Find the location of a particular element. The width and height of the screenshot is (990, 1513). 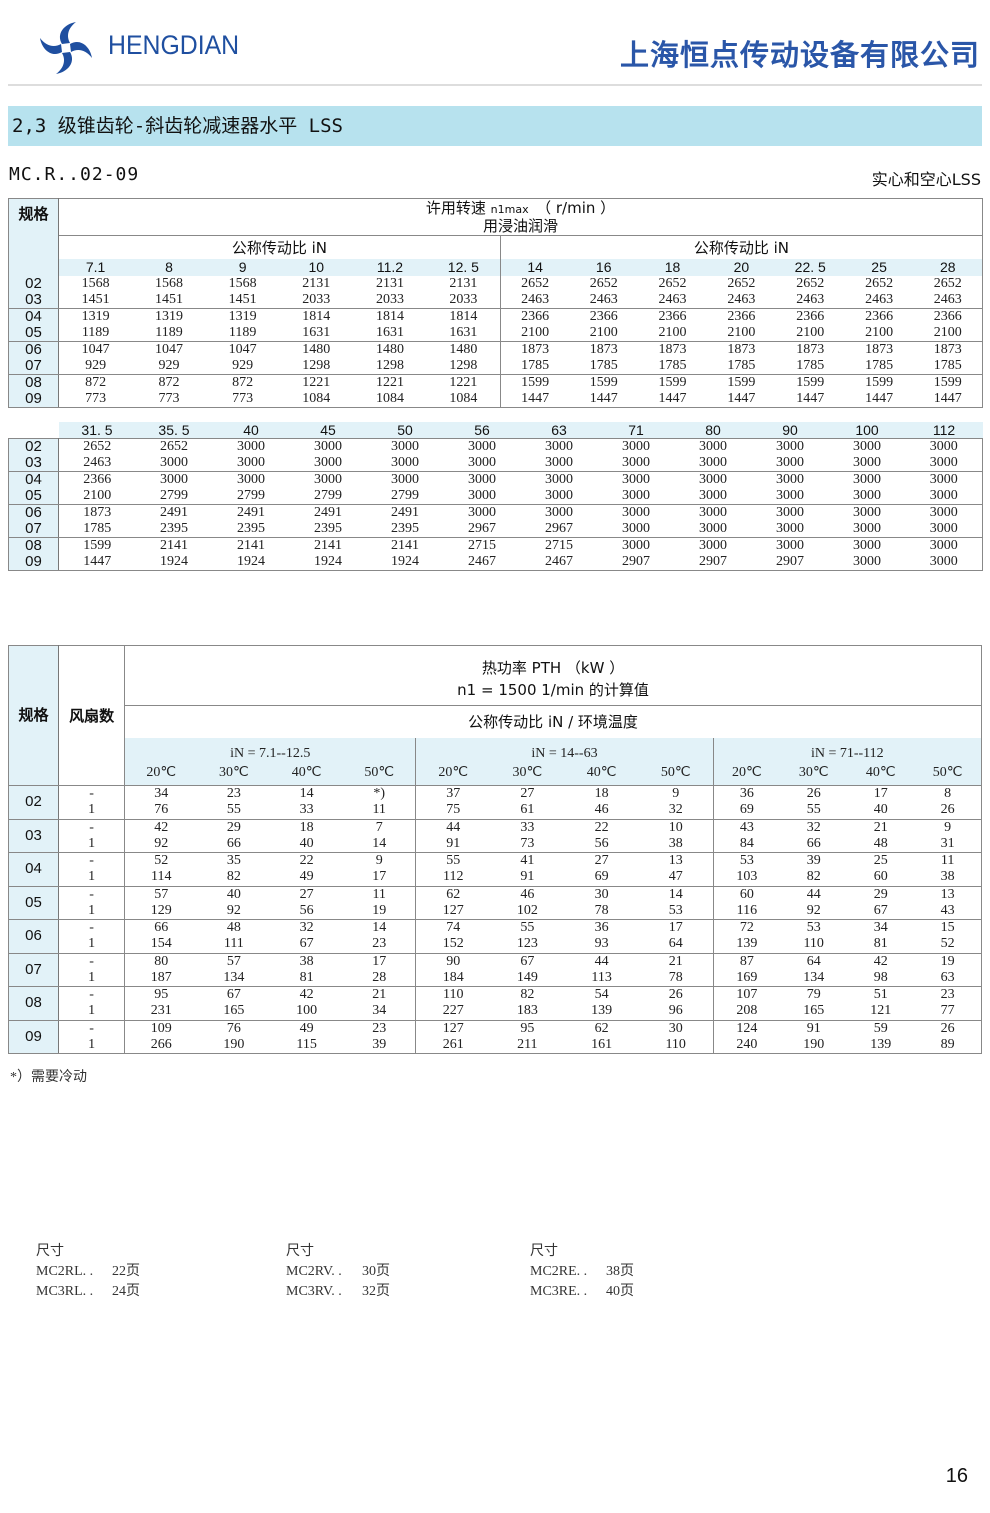

thermal-value: 25 is located at coordinates (880, 861).